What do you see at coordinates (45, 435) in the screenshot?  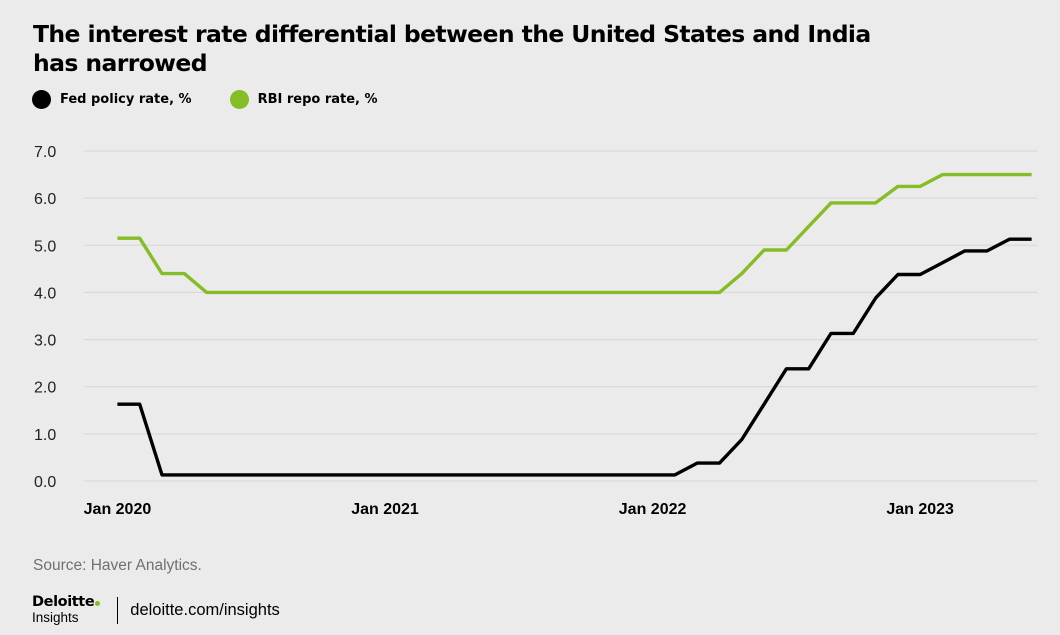 I see `y-tick-label: 1.0` at bounding box center [45, 435].